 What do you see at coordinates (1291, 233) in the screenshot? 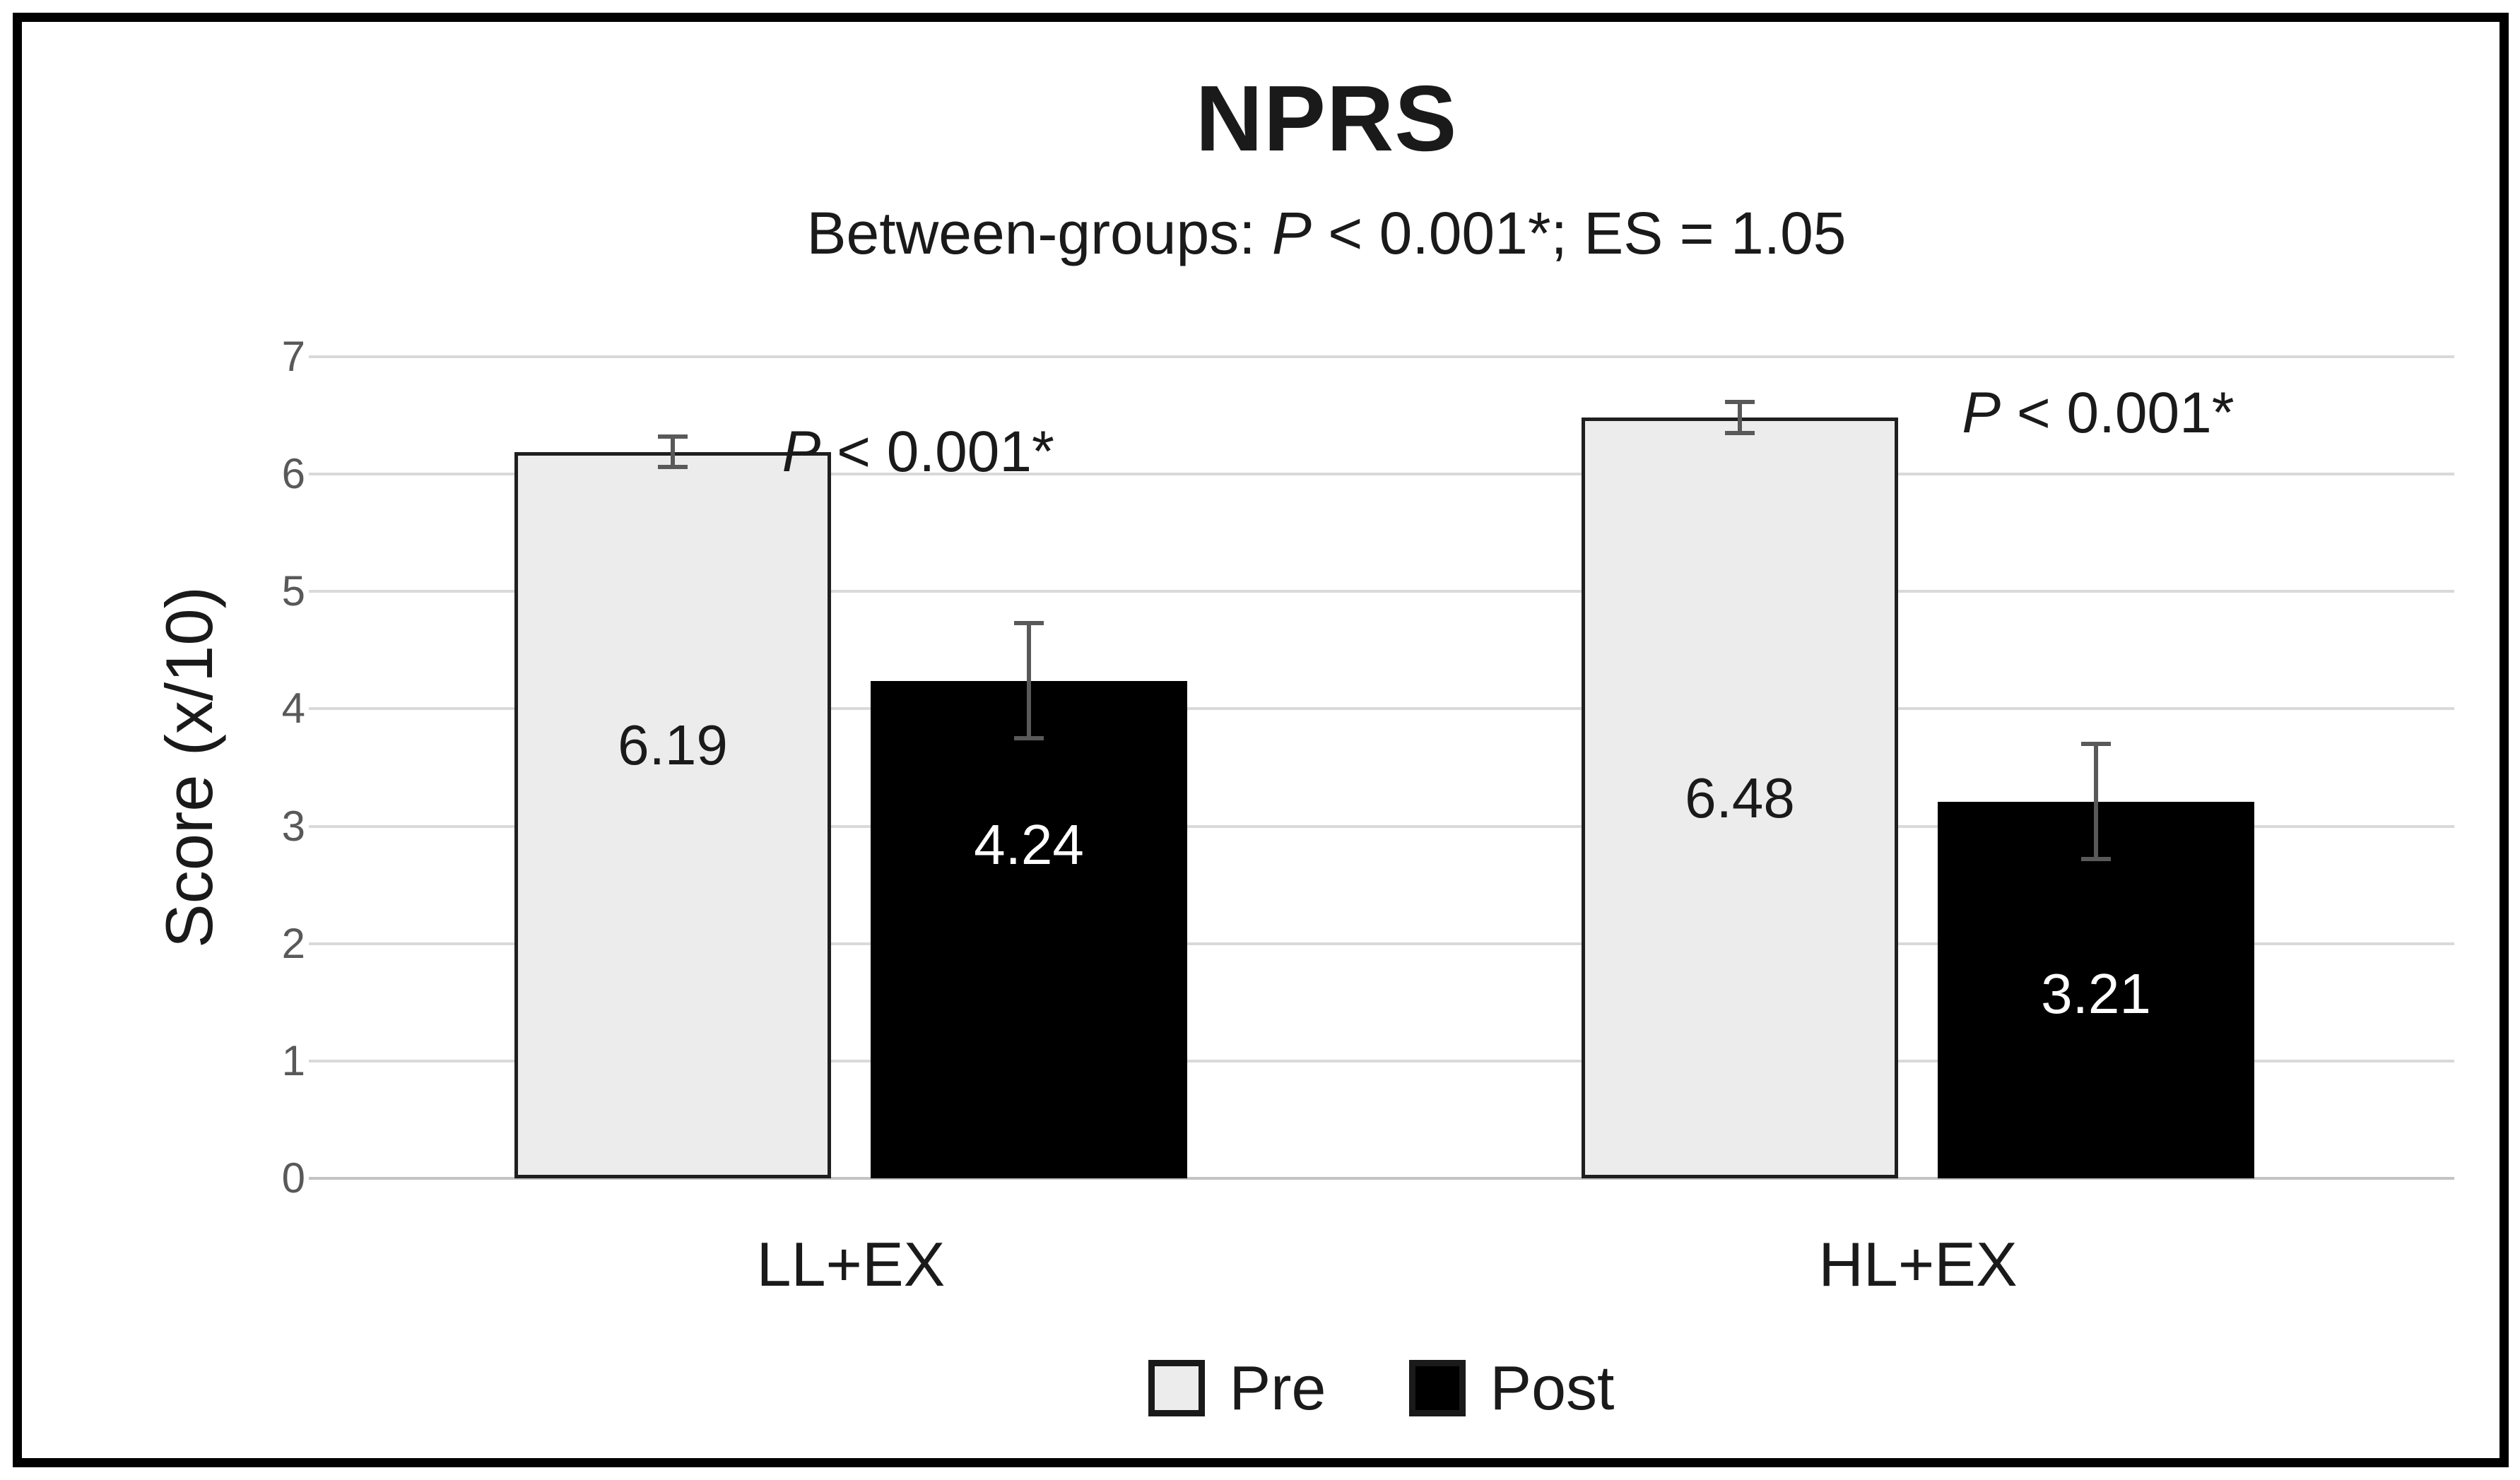
I see `subtitle-italic-p: P` at bounding box center [1291, 233].